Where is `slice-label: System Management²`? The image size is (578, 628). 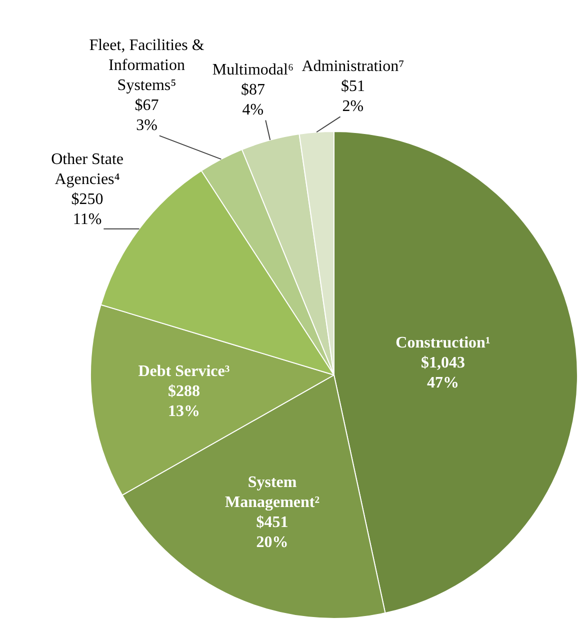 slice-label: System Management² is located at coordinates (272, 492).